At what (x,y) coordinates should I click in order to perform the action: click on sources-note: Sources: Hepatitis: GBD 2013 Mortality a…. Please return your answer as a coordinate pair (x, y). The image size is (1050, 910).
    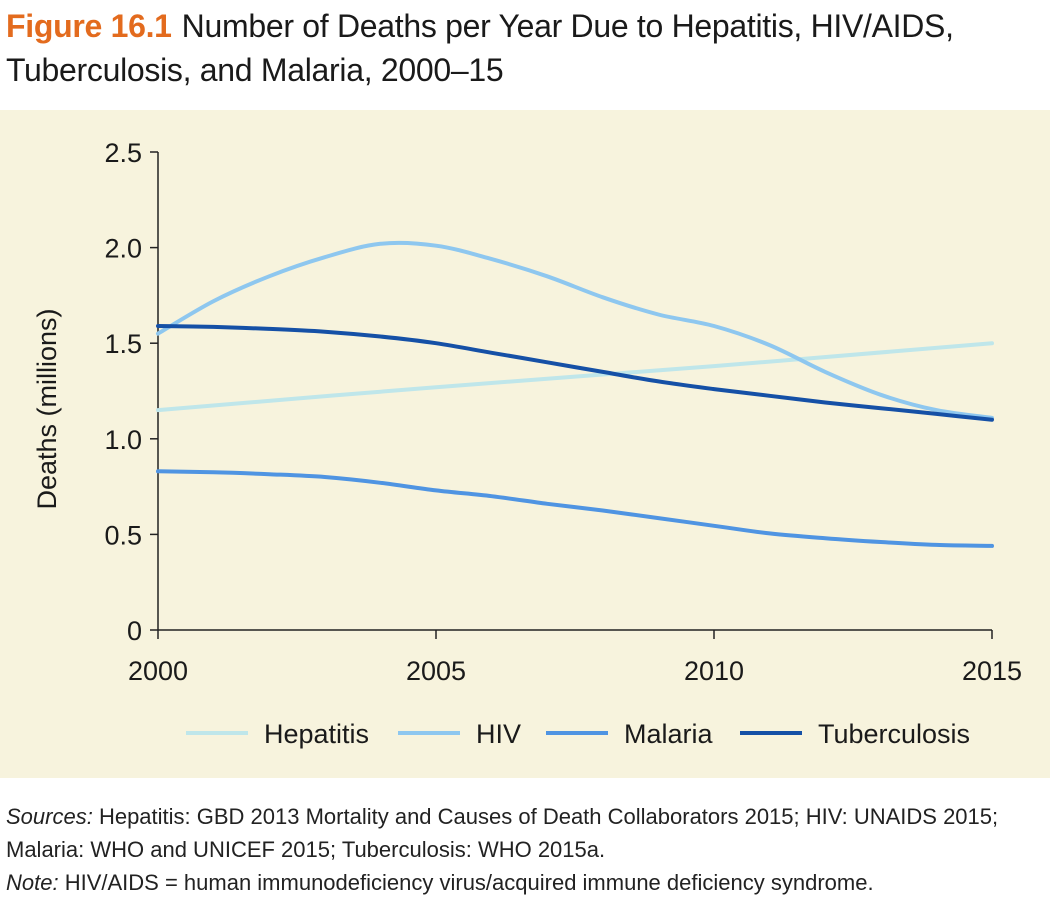
    Looking at the image, I should click on (526, 833).